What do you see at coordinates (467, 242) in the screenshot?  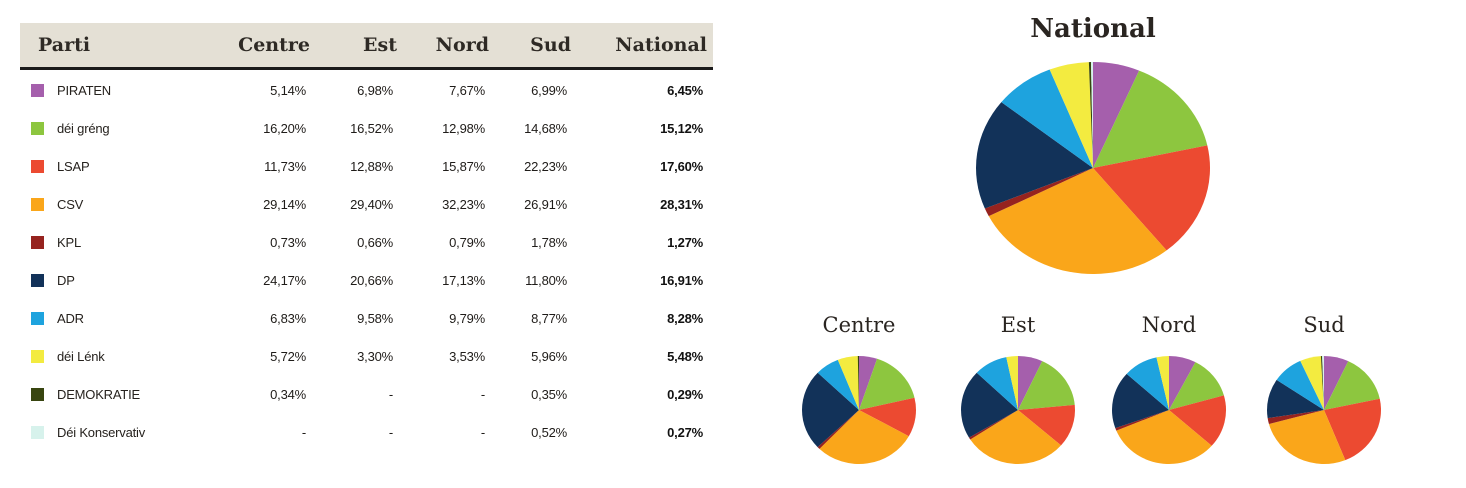 I see `value-nord: 0,79%` at bounding box center [467, 242].